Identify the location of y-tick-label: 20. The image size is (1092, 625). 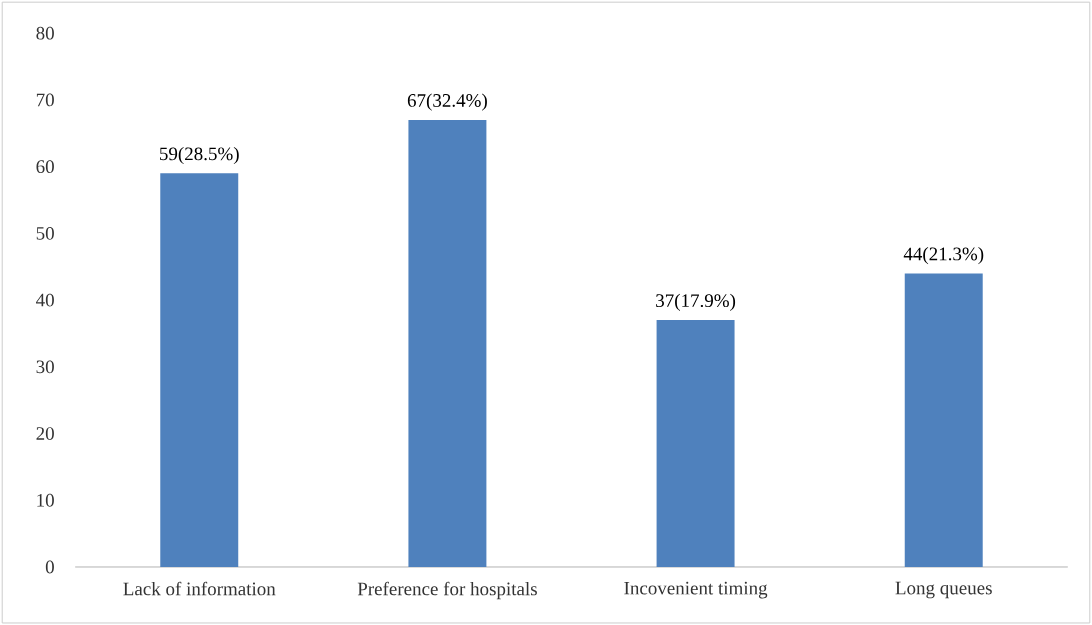
(45, 433).